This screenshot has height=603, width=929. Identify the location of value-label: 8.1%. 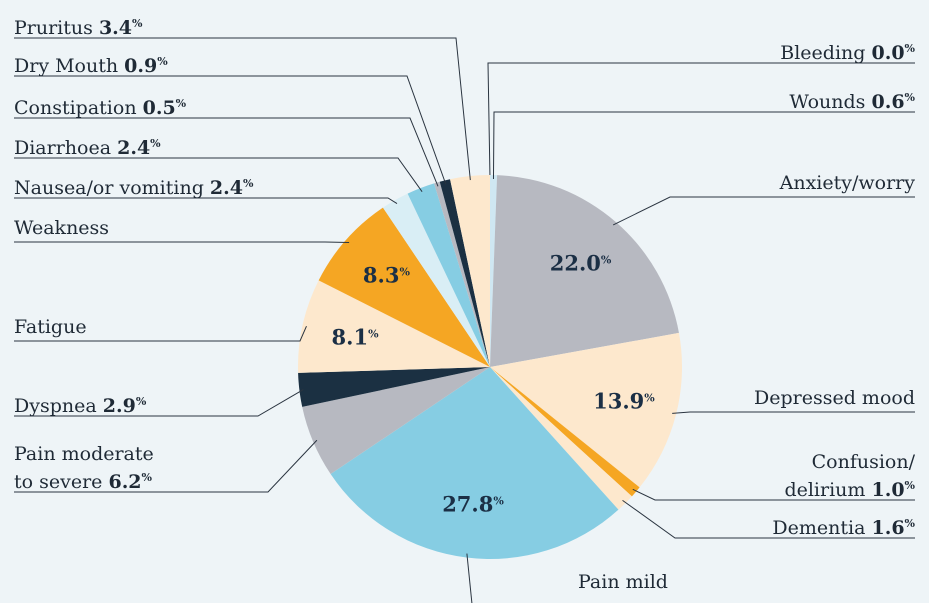
(355, 337).